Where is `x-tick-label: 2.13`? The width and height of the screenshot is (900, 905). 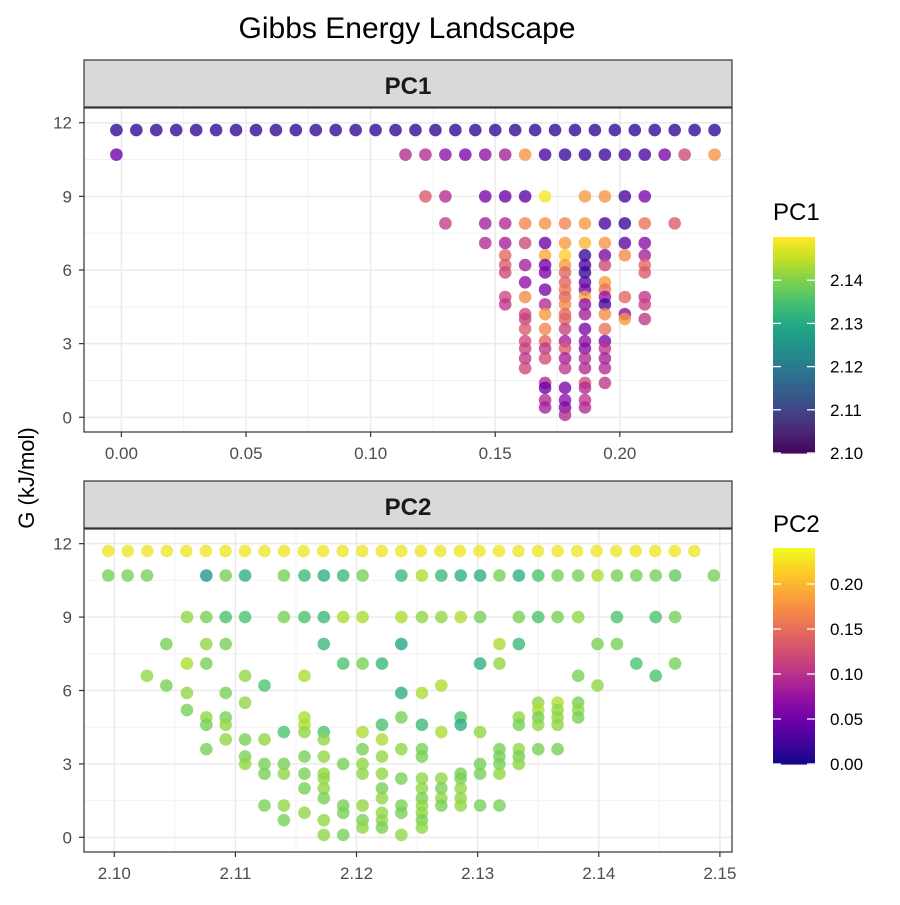
x-tick-label: 2.13 is located at coordinates (477, 873).